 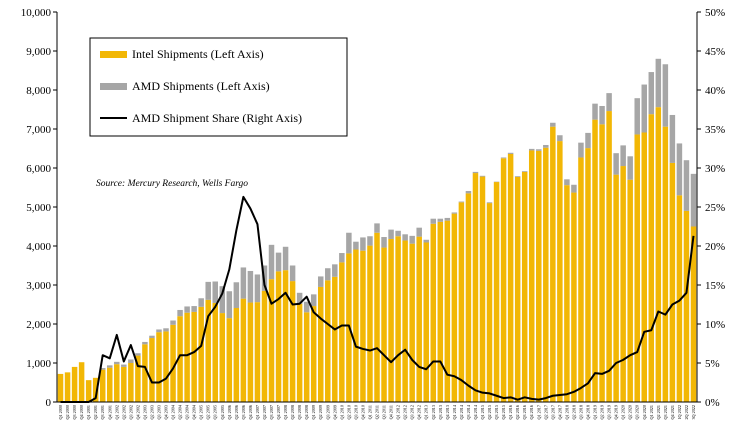 I want to click on x-tick-label: Q1 2021, so click(x=651, y=412).